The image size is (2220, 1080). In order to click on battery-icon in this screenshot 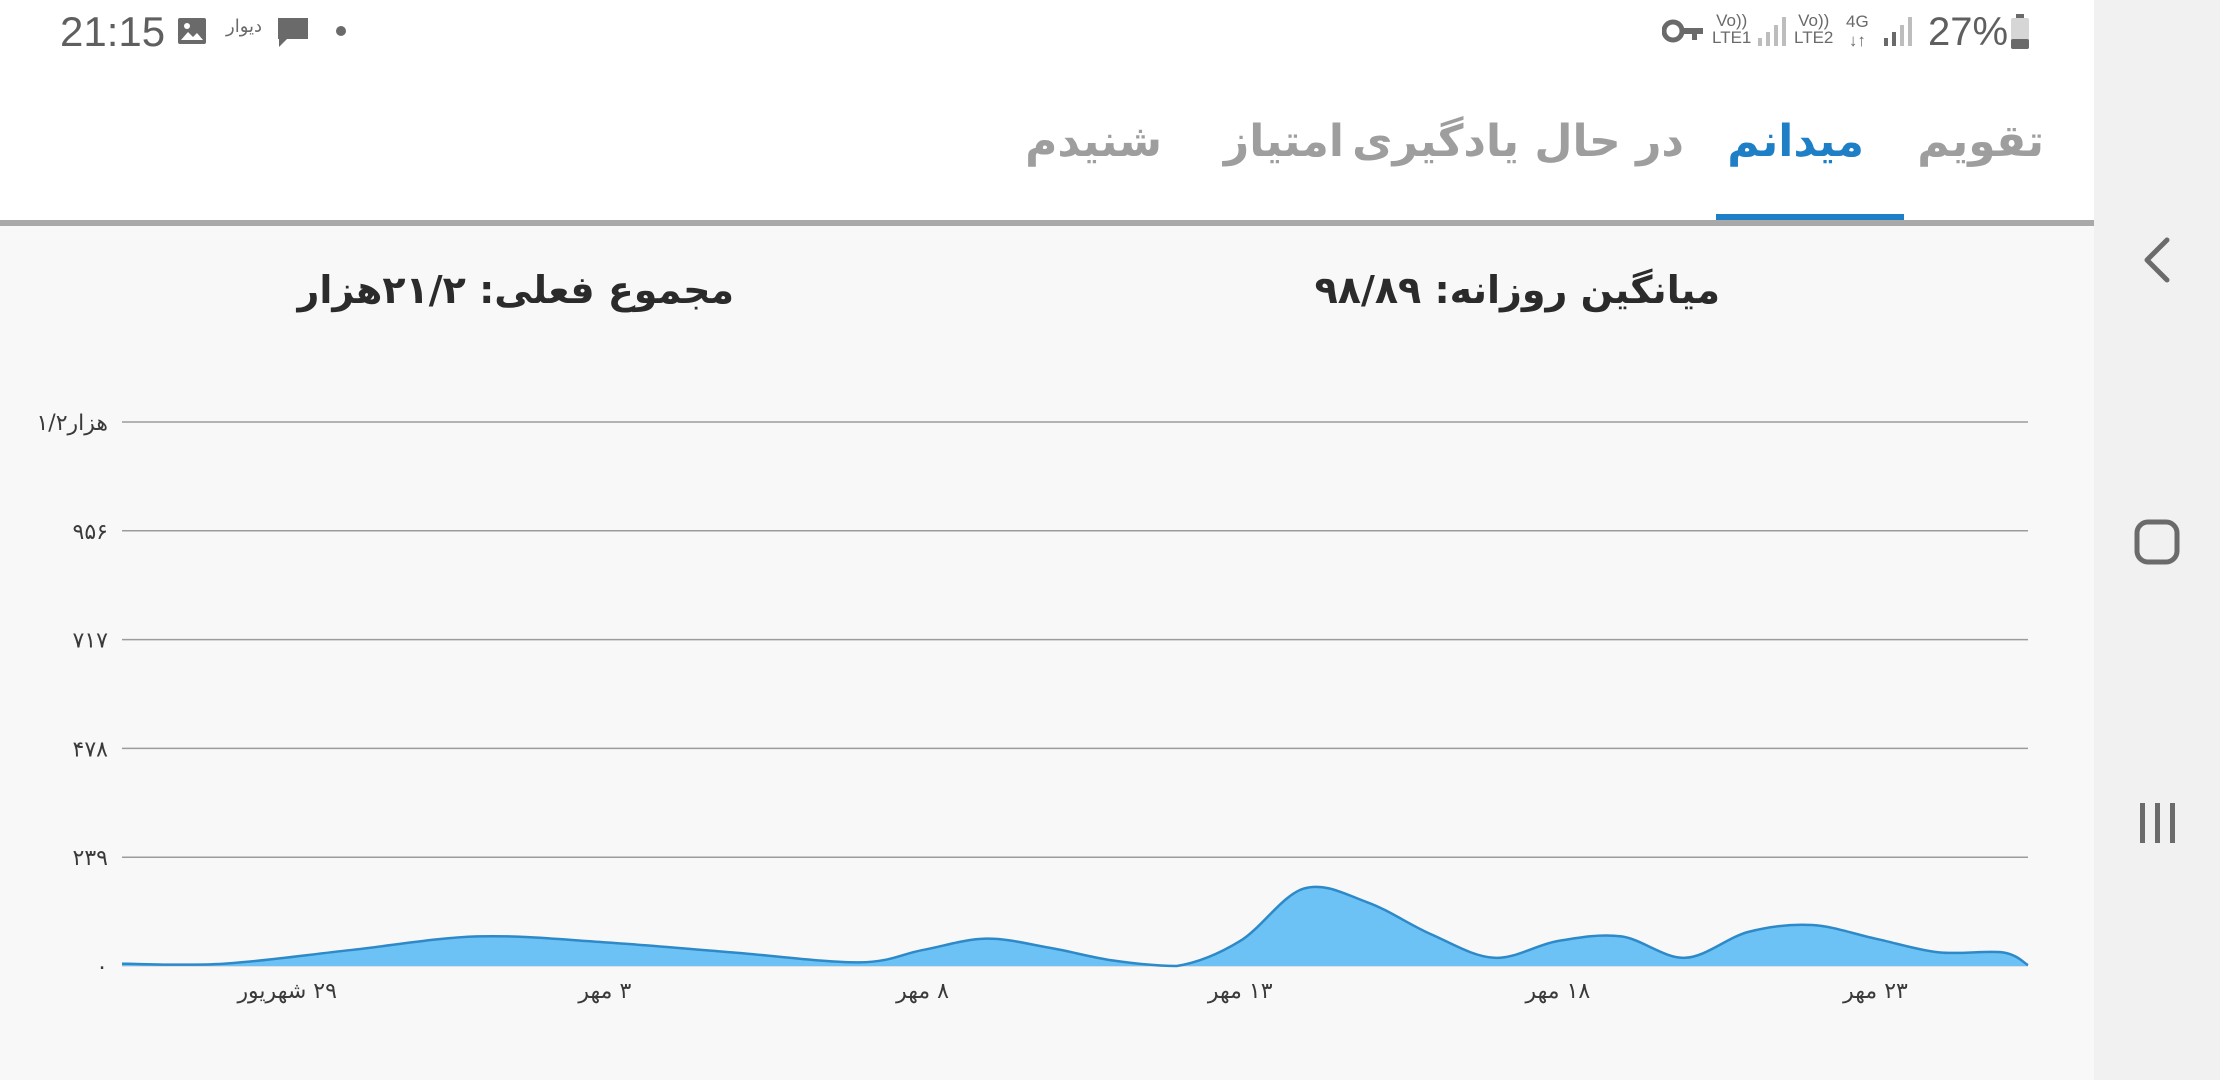, I will do `click(2020, 32)`.